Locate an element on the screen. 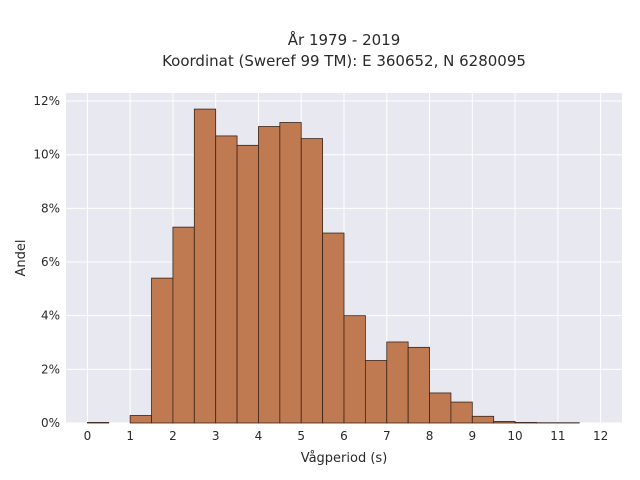 Image resolution: width=640 pixels, height=480 pixels. y-tick-label: 12% is located at coordinates (46, 101).